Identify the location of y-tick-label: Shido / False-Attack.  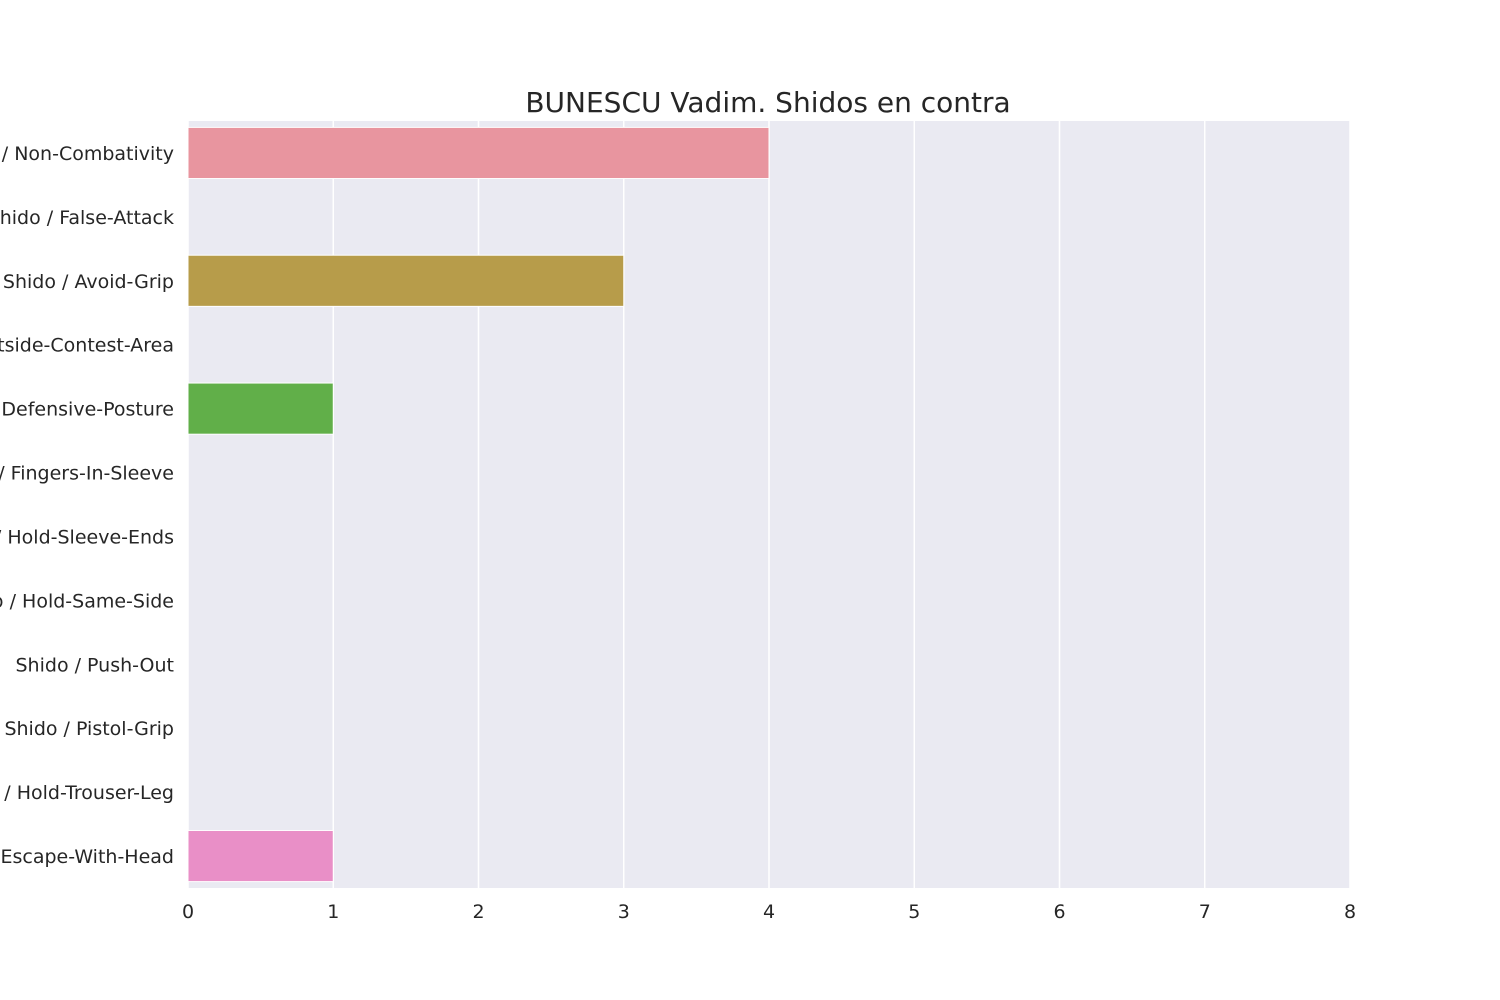
(87, 218).